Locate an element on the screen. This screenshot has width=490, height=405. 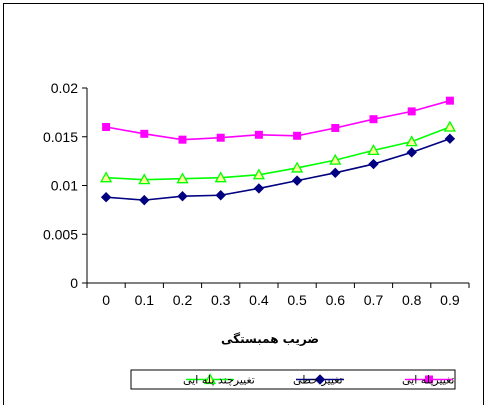
legend-label: تغییر حطی is located at coordinates (318, 380).